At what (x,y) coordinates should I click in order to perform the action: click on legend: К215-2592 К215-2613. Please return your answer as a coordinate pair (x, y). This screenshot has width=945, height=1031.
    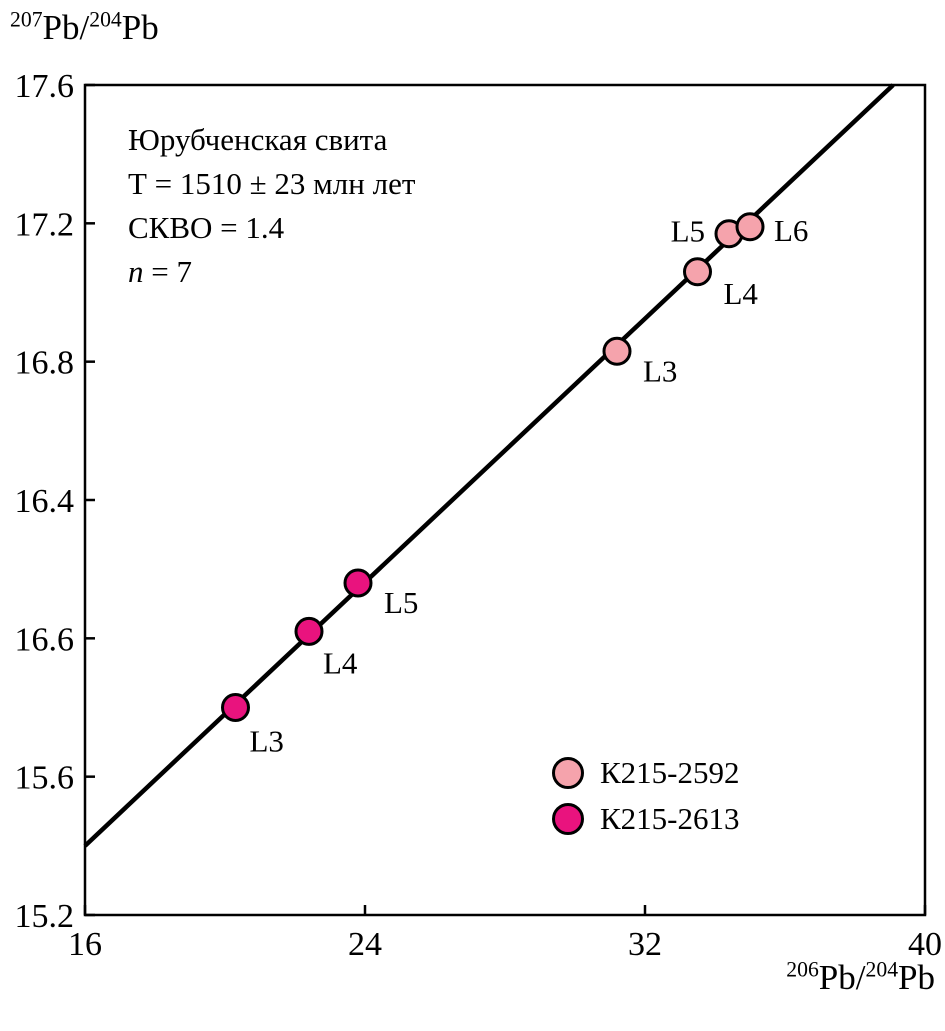
    Looking at the image, I should click on (646, 796).